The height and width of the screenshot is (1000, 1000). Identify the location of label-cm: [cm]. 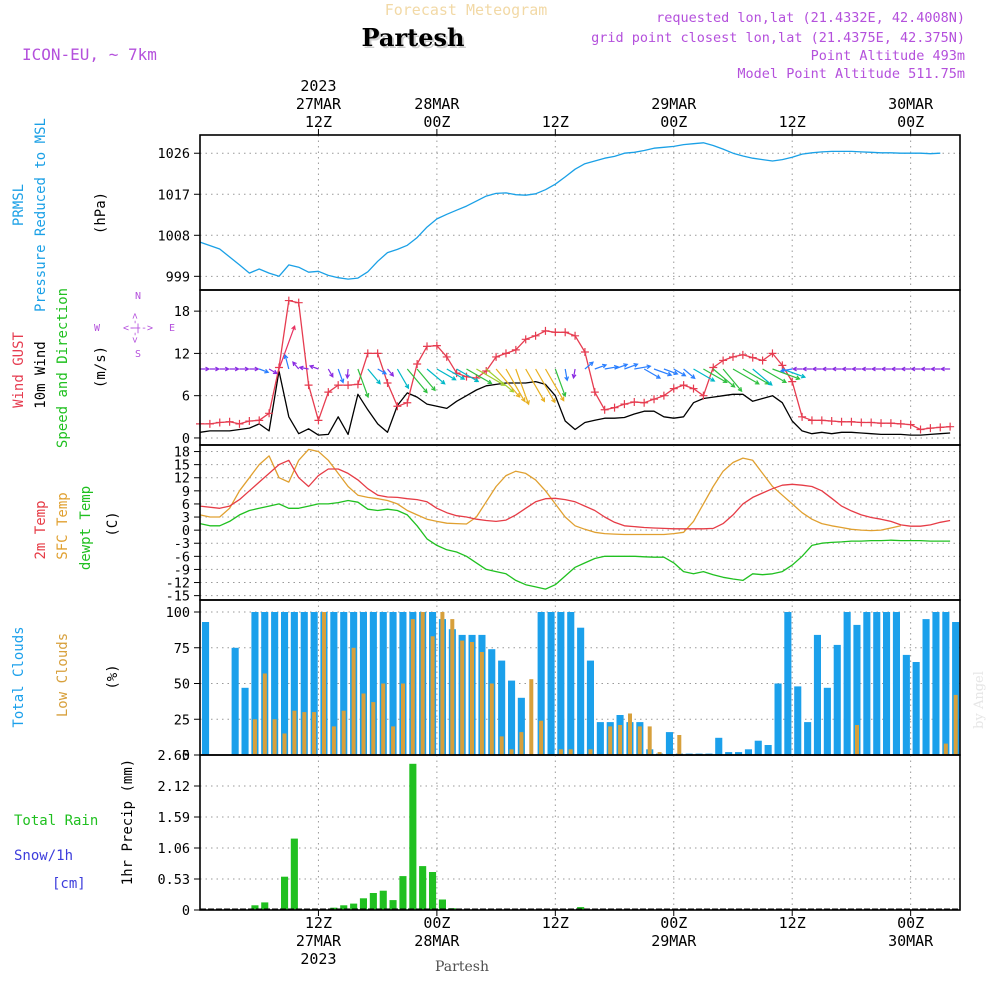
(69, 884).